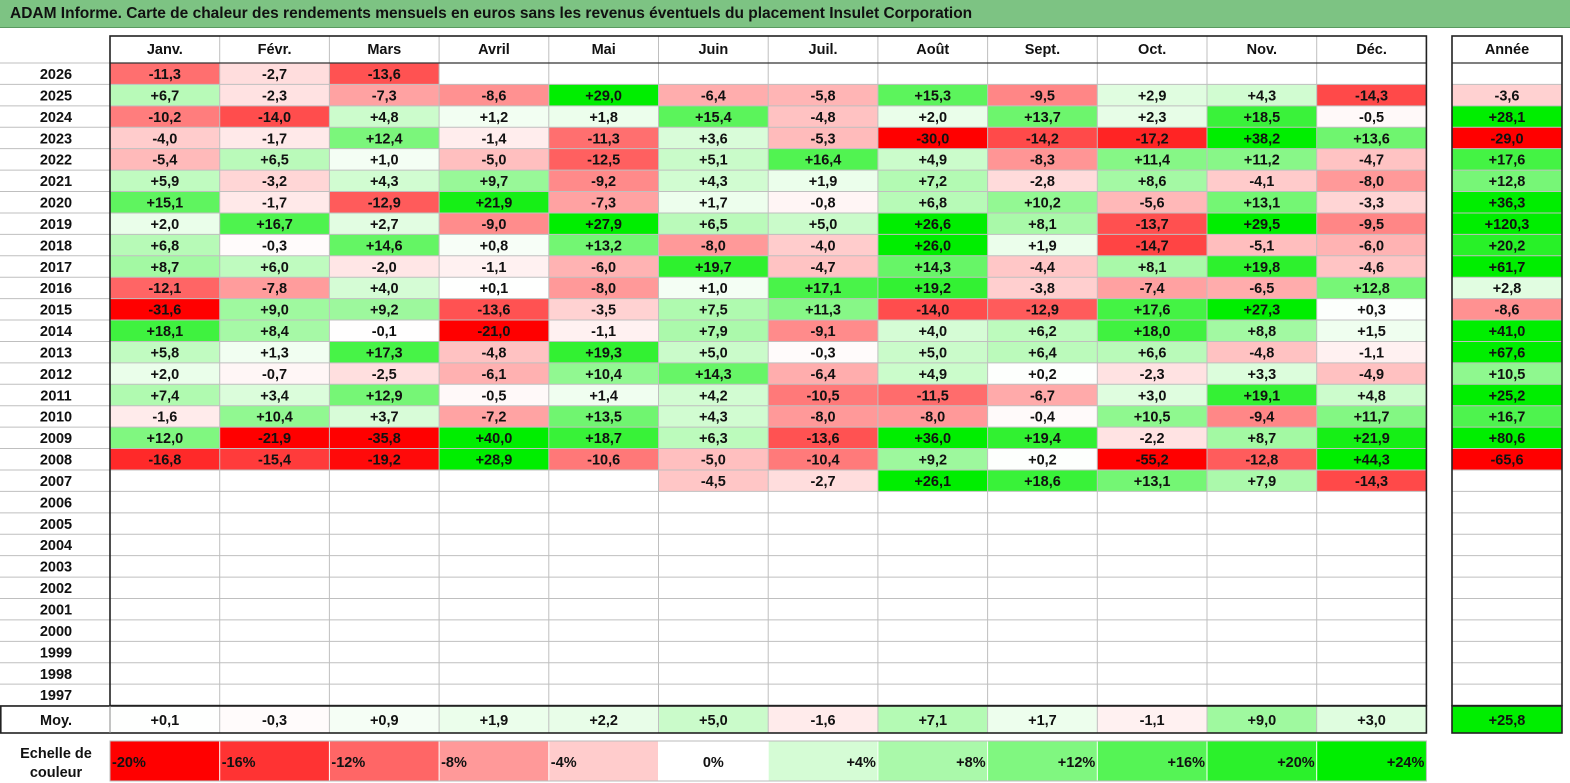  I want to click on heatmap-cell-value: +36,0, so click(932, 439).